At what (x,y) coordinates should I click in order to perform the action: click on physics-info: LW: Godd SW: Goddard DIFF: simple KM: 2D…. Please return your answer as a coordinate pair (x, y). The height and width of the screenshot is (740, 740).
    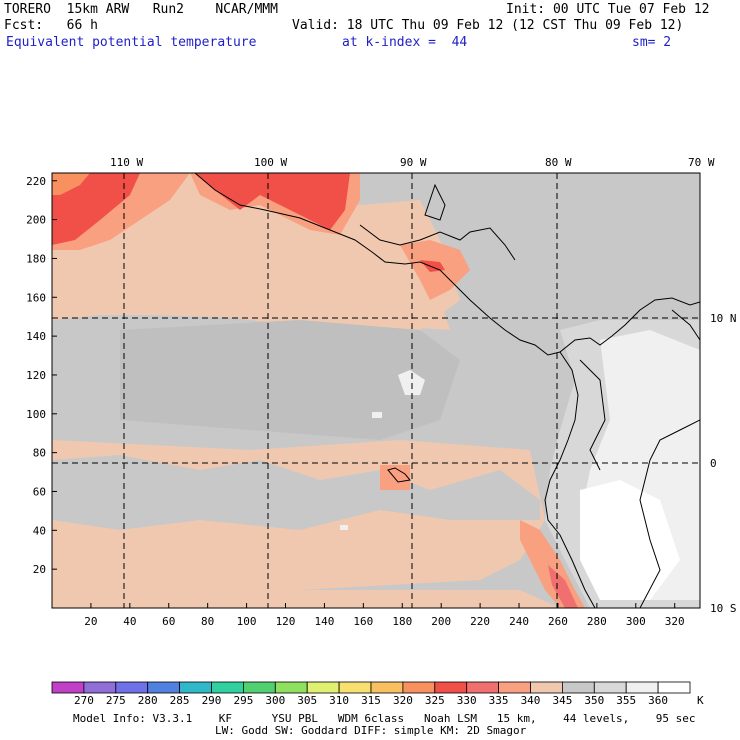
    Looking at the image, I should click on (371, 730).